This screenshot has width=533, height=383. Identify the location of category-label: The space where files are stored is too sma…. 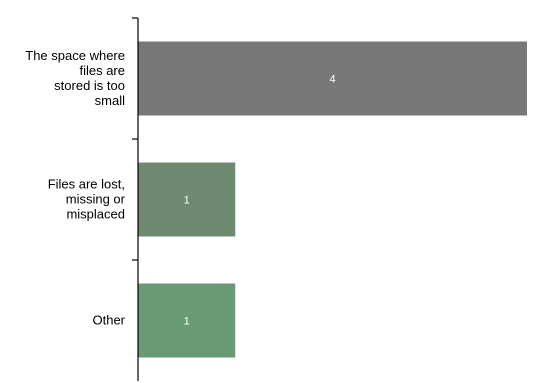
(75, 78).